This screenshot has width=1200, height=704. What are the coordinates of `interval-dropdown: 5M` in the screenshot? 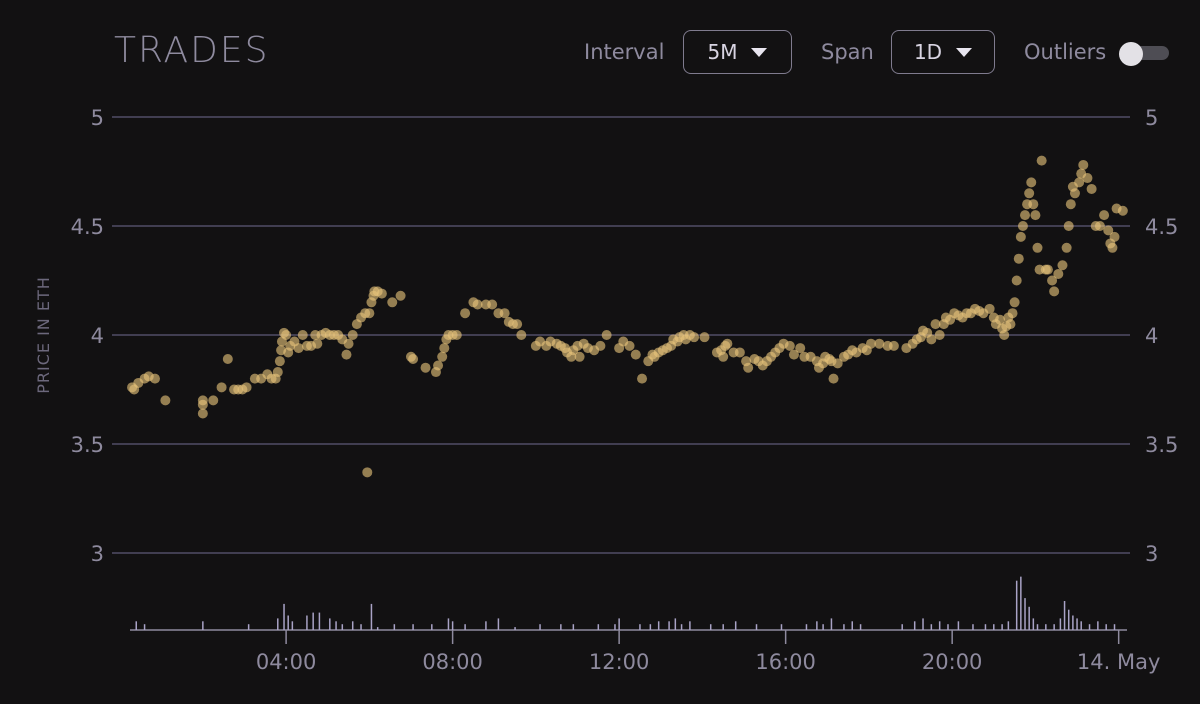 It's located at (737, 52).